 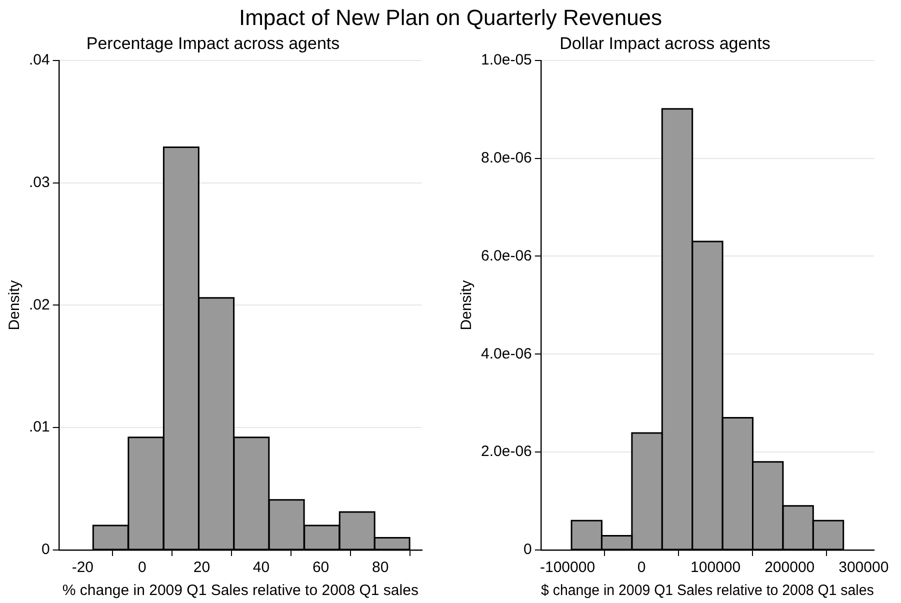 What do you see at coordinates (789, 567) in the screenshot?
I see `x-tick-label: 200000` at bounding box center [789, 567].